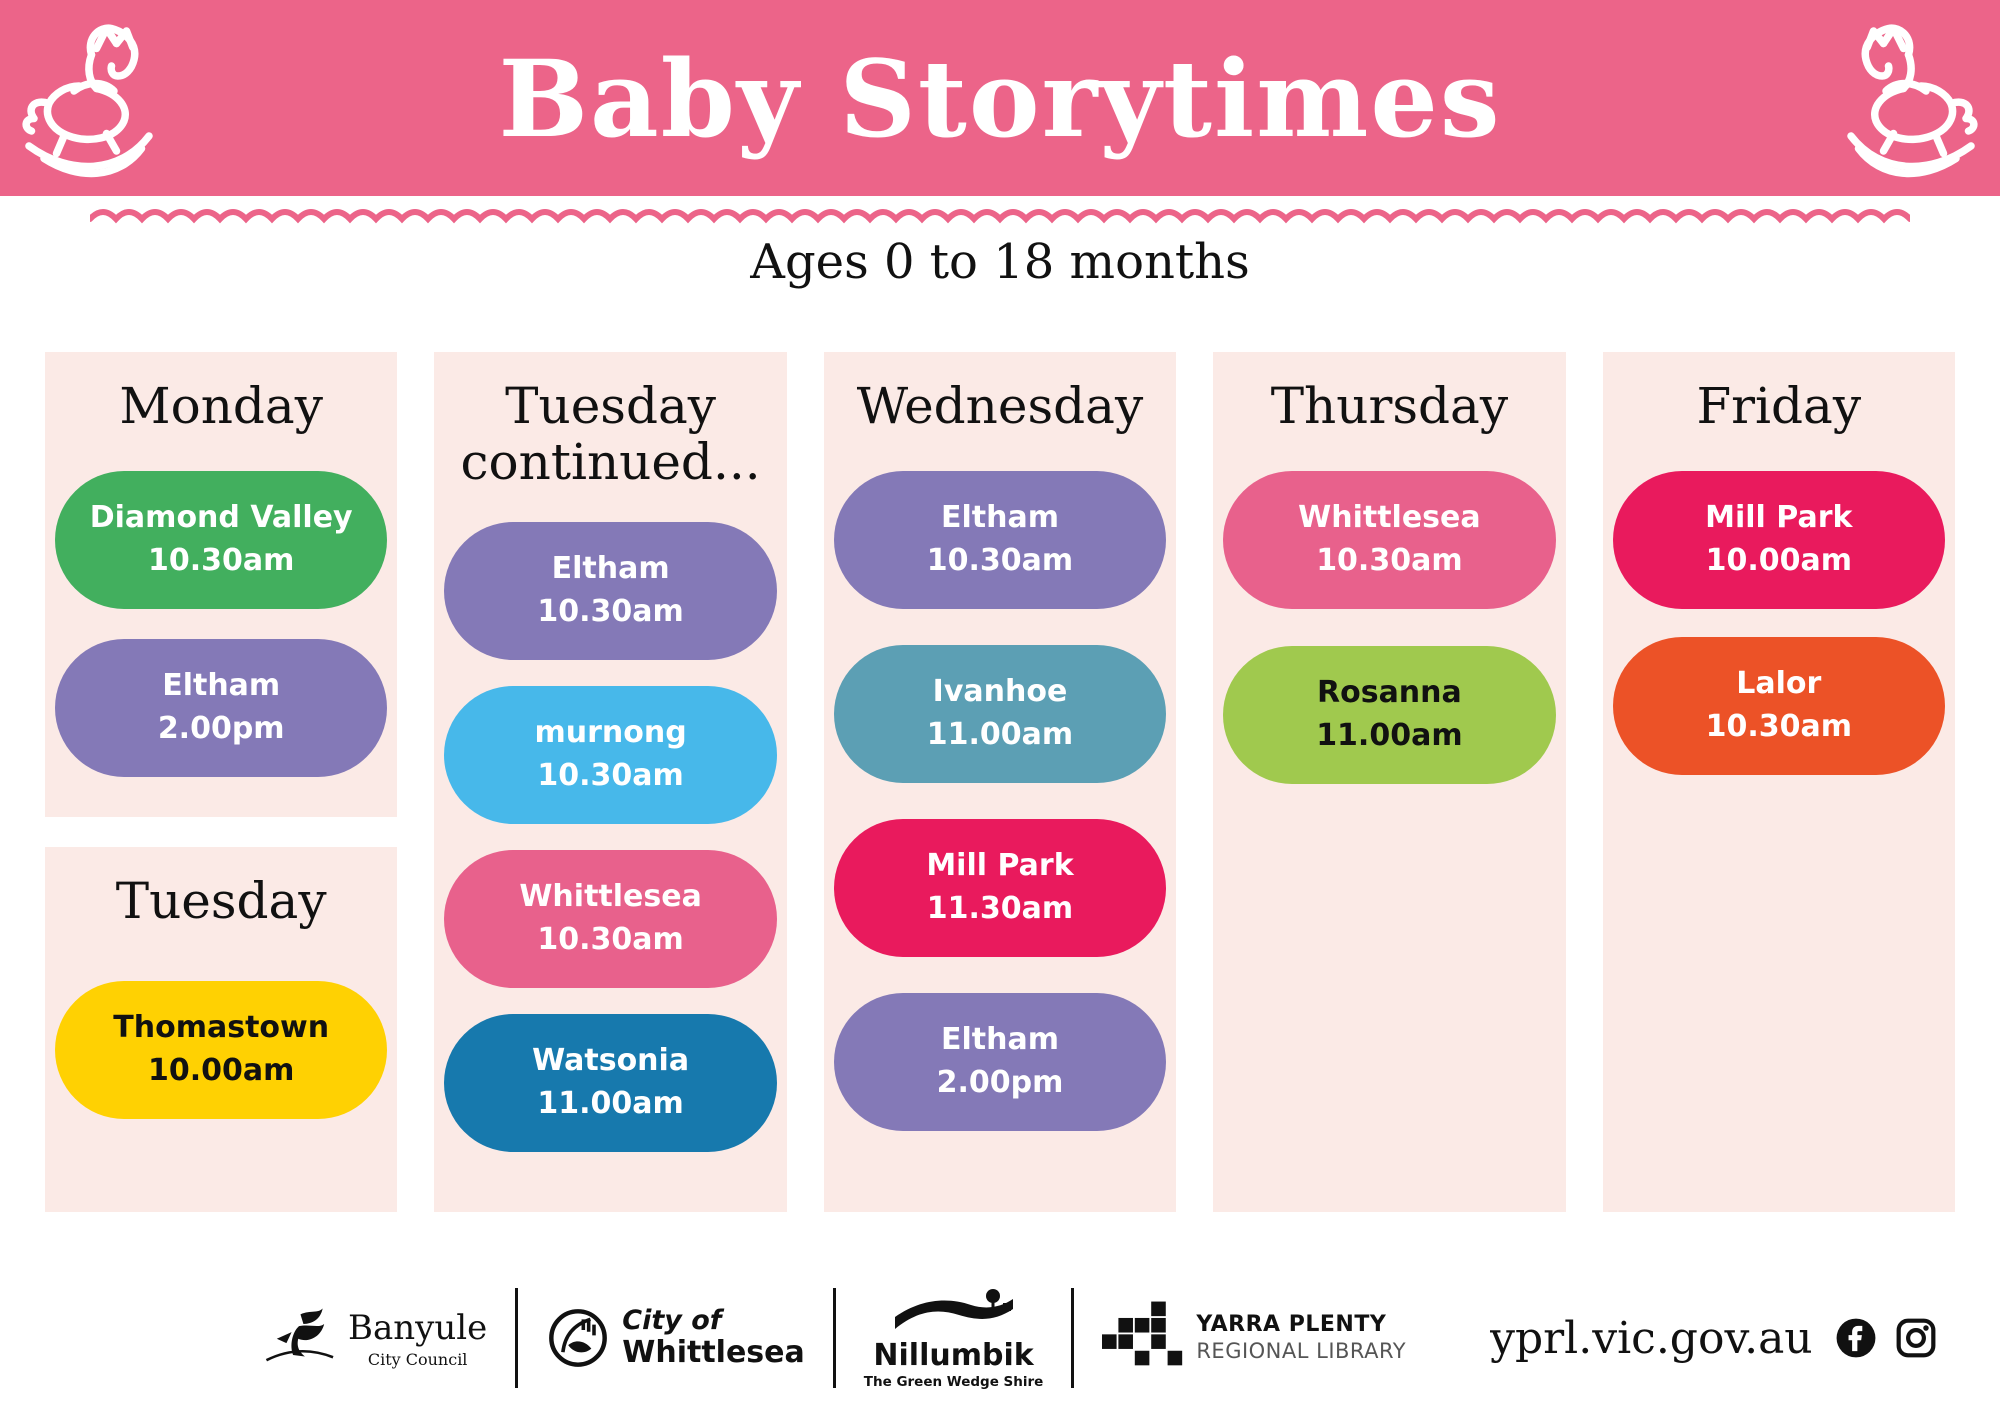 Image resolution: width=2000 pixels, height=1410 pixels. I want to click on column-friday: Friday Mill Park 10.00am Lalor 10.30am, so click(1778, 782).